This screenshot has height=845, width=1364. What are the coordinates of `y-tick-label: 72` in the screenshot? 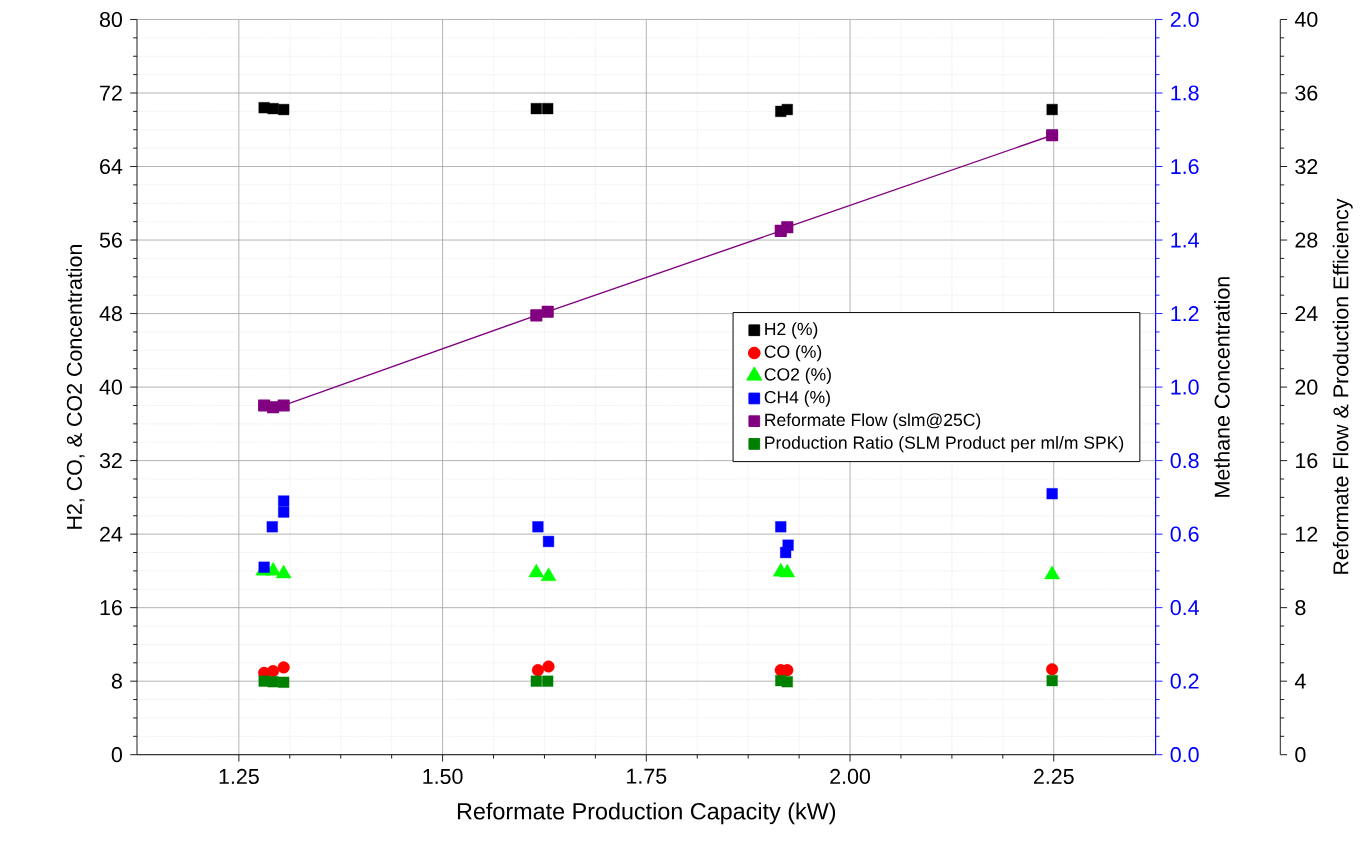 It's located at (111, 93).